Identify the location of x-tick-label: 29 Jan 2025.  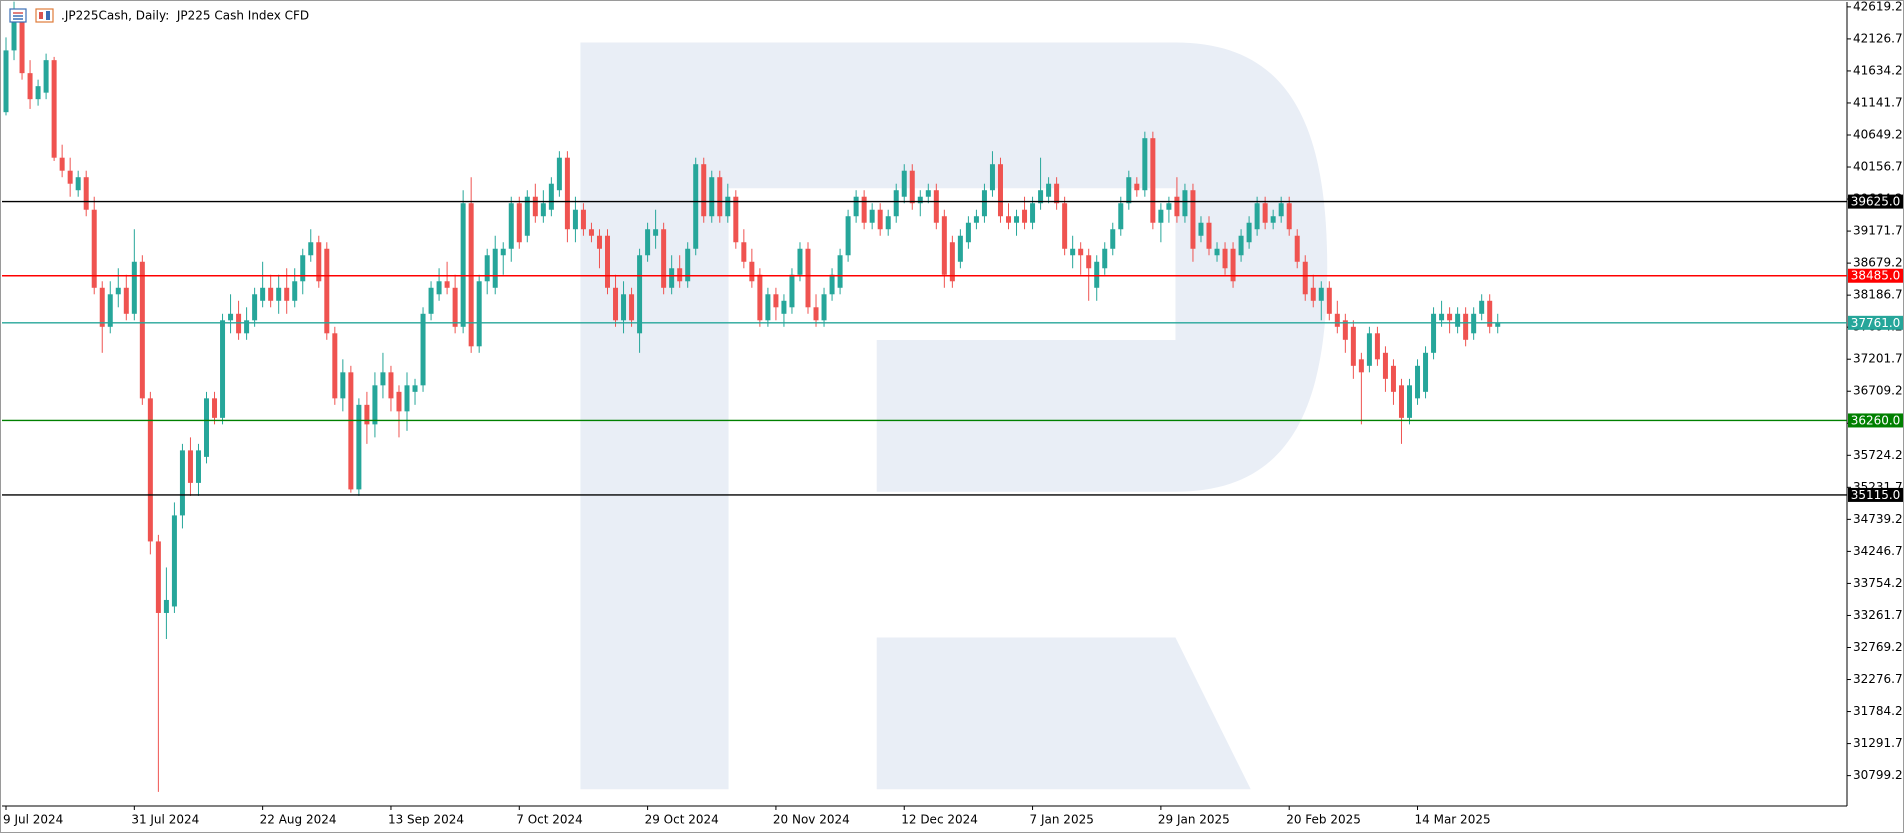
(1194, 820).